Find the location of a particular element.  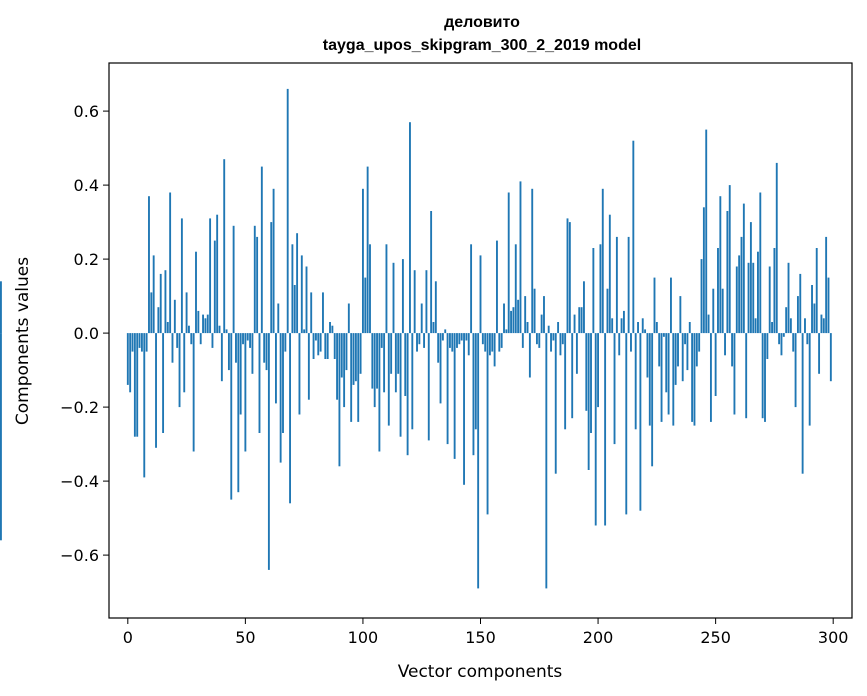

y-tick-label: 0.0 is located at coordinates (86, 333).